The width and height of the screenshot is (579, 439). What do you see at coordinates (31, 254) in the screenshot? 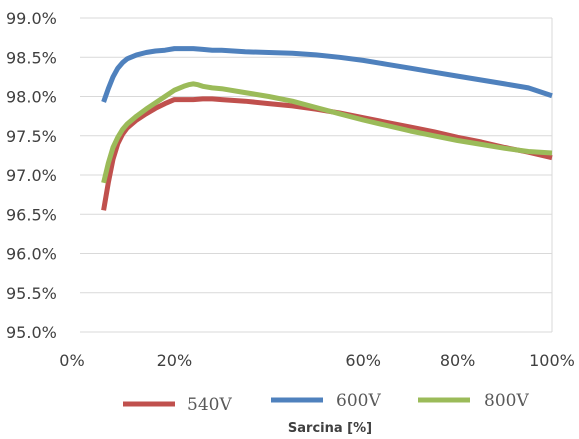
I see `y-tick-label: 96.0%` at bounding box center [31, 254].